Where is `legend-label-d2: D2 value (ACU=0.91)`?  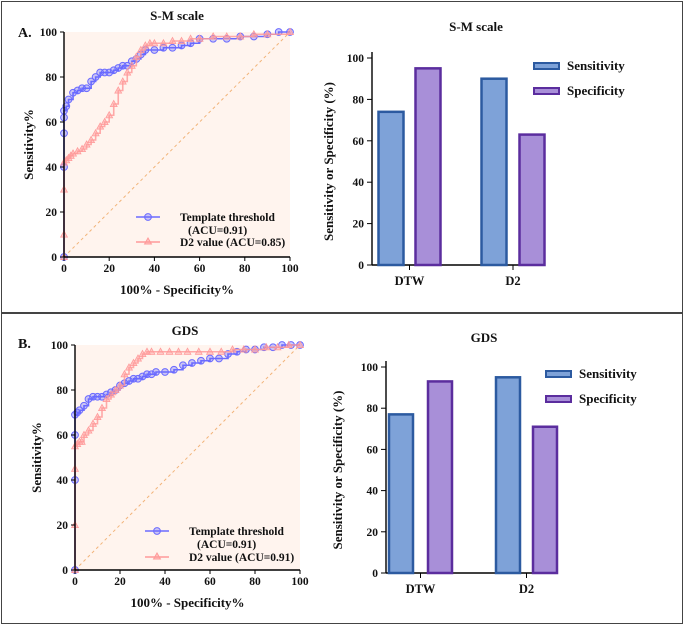 legend-label-d2: D2 value (ACU=0.91) is located at coordinates (241, 558).